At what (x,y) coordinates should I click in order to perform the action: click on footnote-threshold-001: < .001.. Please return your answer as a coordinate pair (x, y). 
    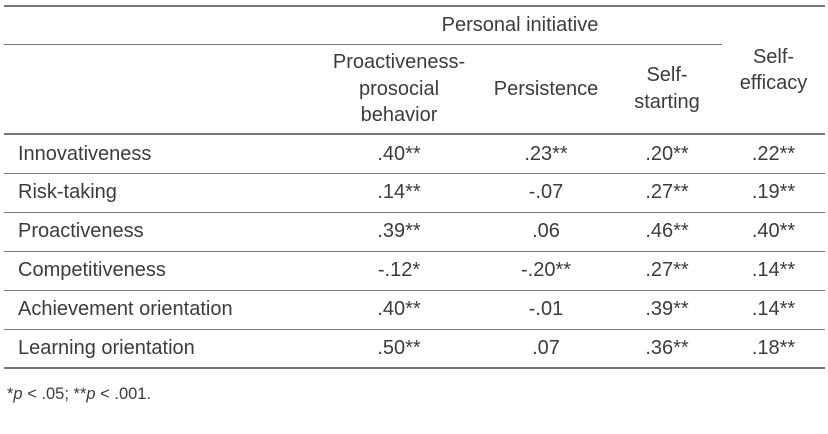
    Looking at the image, I should click on (123, 394).